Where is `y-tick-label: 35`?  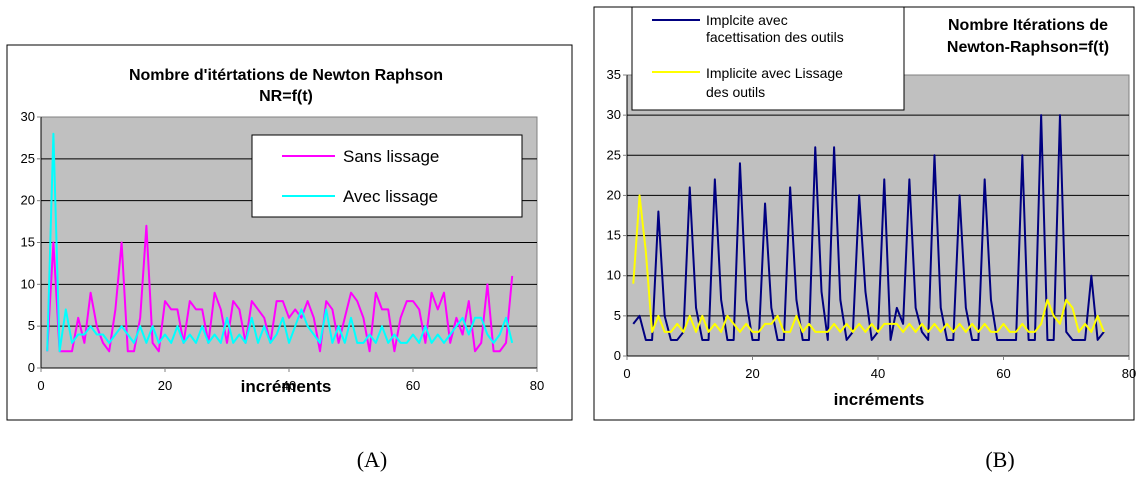
y-tick-label: 35 is located at coordinates (614, 74).